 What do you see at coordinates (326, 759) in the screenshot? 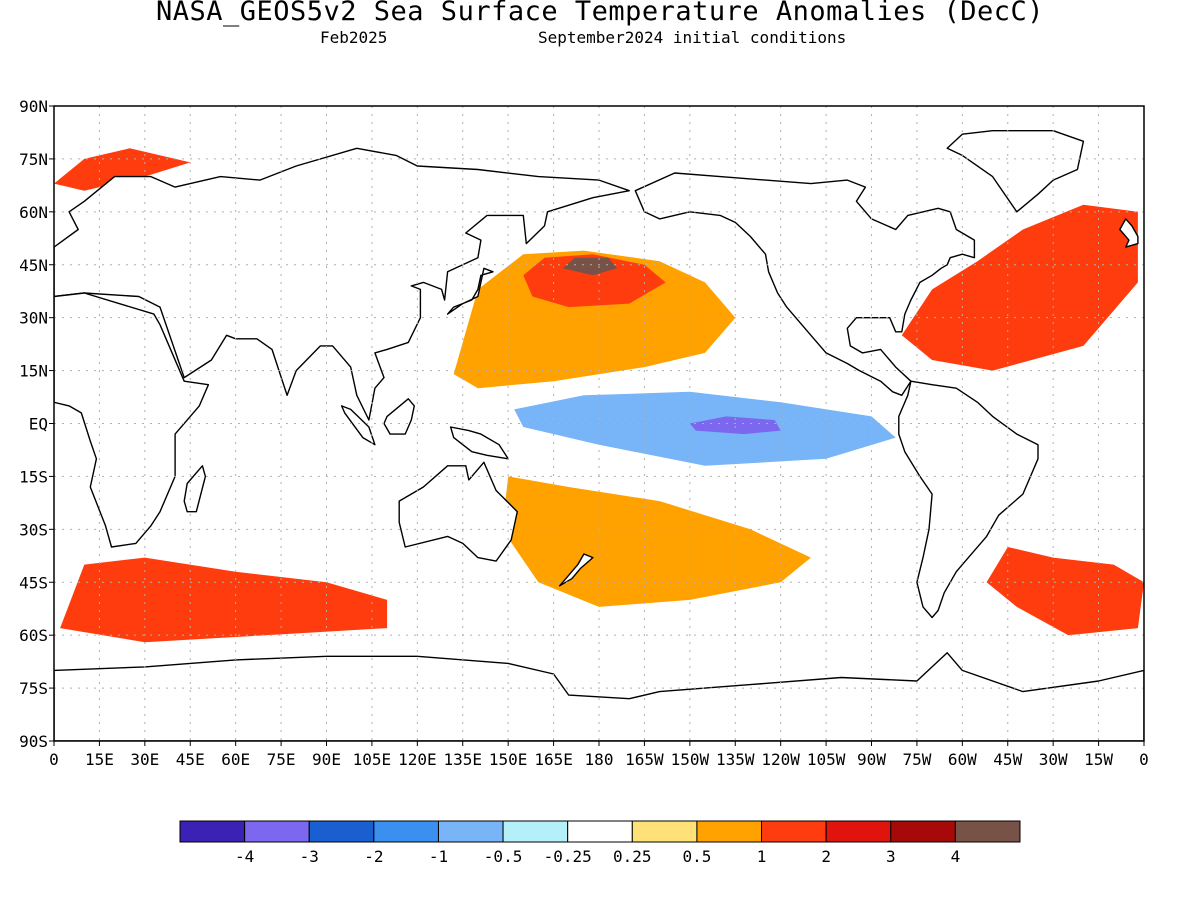
I see `lon-label: 90E` at bounding box center [326, 759].